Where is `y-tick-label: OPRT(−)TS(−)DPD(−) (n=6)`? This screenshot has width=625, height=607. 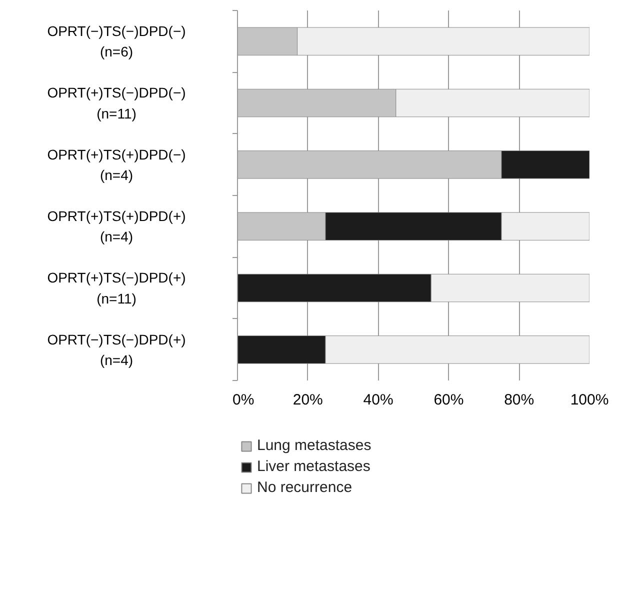 y-tick-label: OPRT(−)TS(−)DPD(−) (n=6) is located at coordinates (116, 41).